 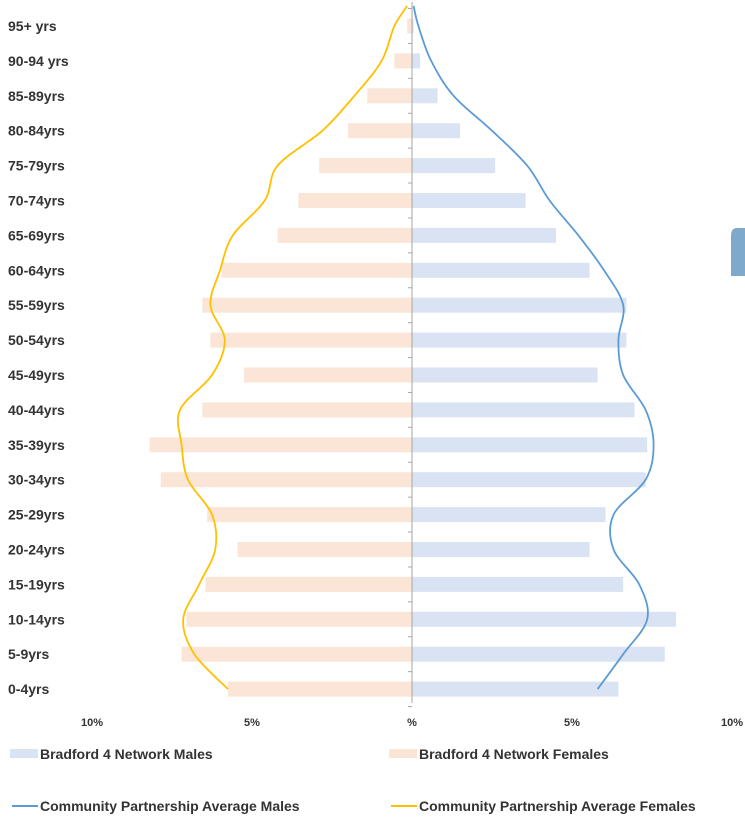 I want to click on category-label: 25-29yrs, so click(x=36, y=515).